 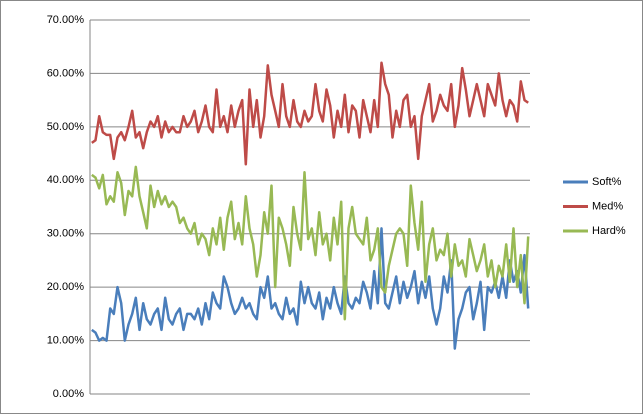 I want to click on y-tick-label: 10.00%, so click(x=66, y=340).